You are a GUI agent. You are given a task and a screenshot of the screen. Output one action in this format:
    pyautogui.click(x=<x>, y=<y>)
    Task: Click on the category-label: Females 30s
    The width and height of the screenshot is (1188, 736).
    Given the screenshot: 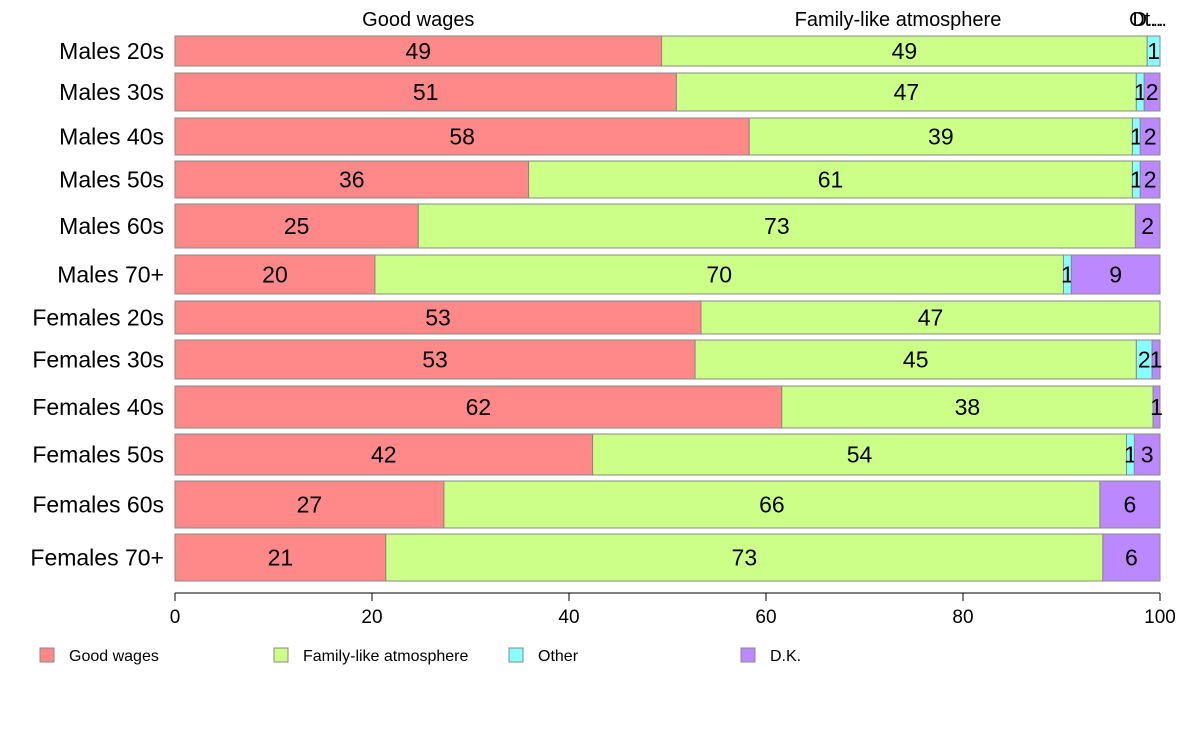 What is the action you would take?
    pyautogui.click(x=98, y=360)
    